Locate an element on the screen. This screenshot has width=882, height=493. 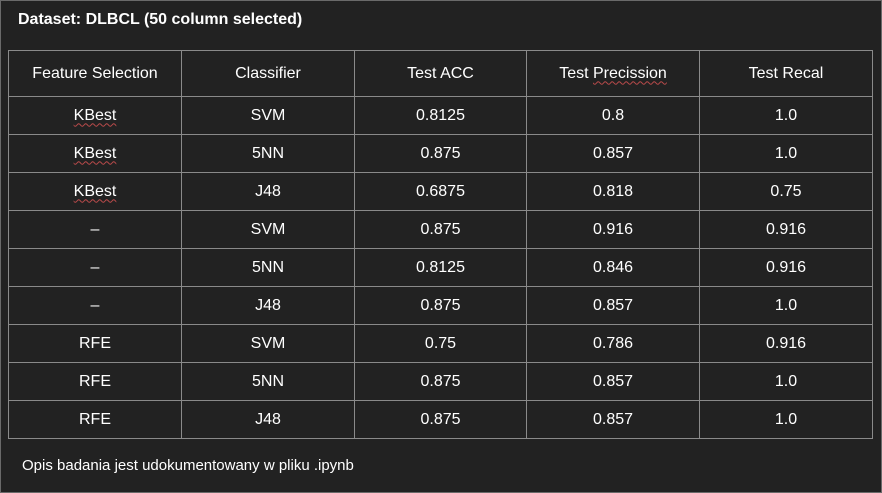
table-row: –5NN 0.8125 0.846 0.916 is located at coordinates (440, 267).